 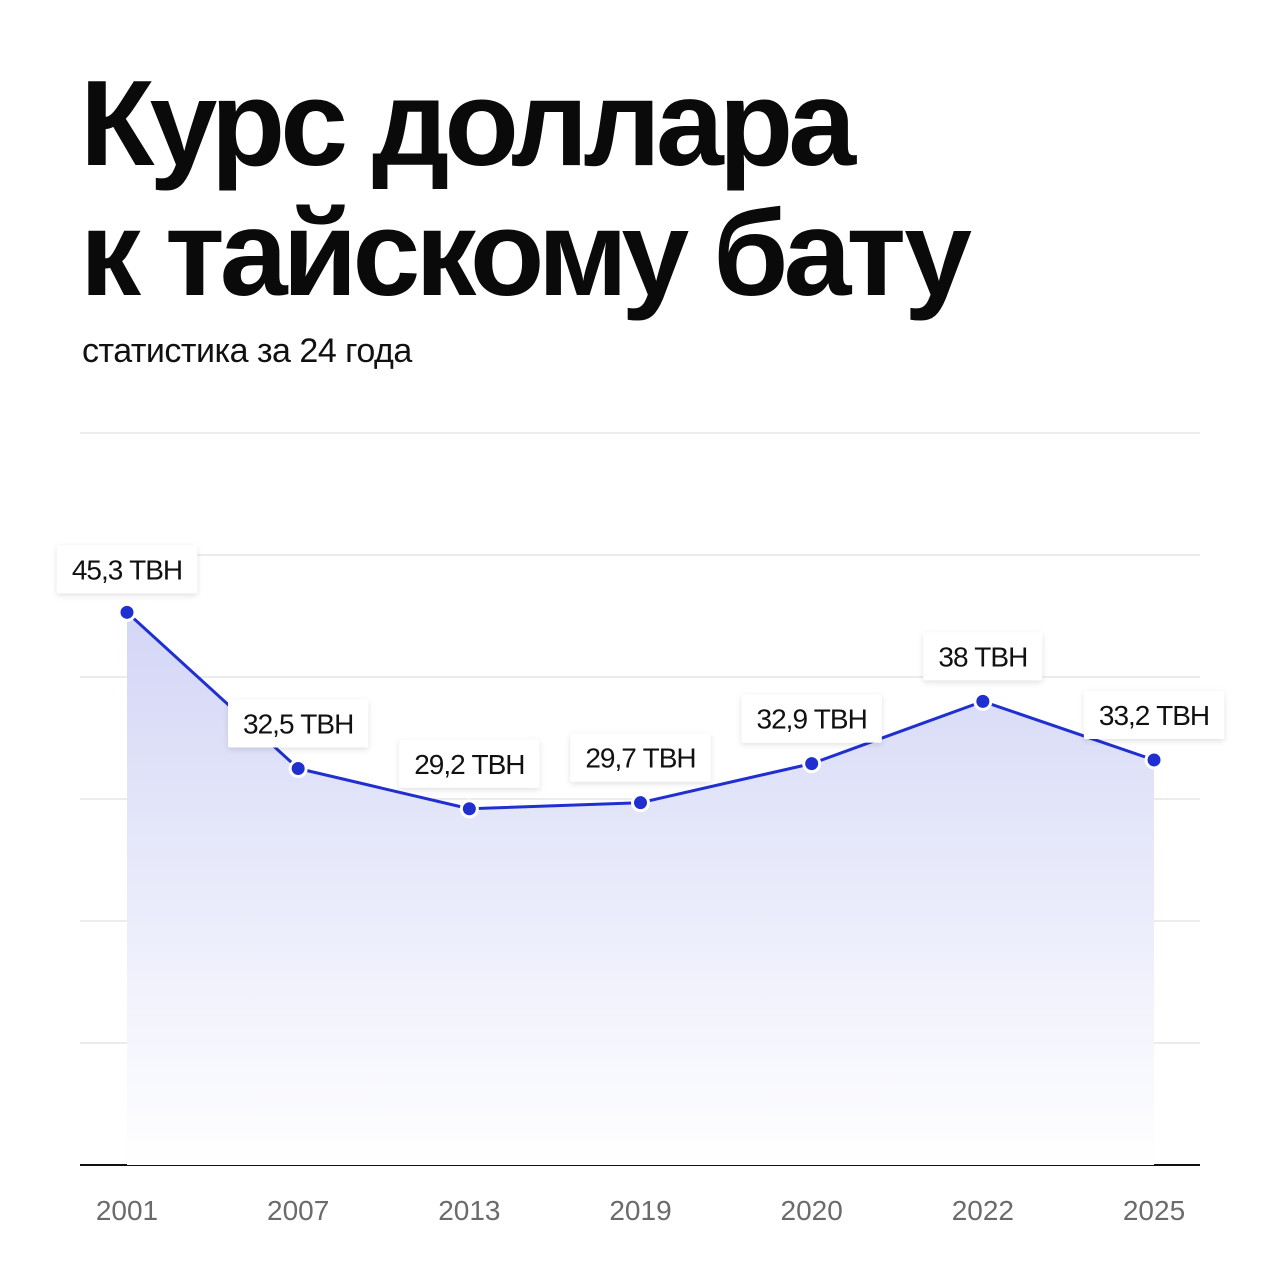 What do you see at coordinates (526, 253) in the screenshot?
I see `chart-title: к тайскому бату` at bounding box center [526, 253].